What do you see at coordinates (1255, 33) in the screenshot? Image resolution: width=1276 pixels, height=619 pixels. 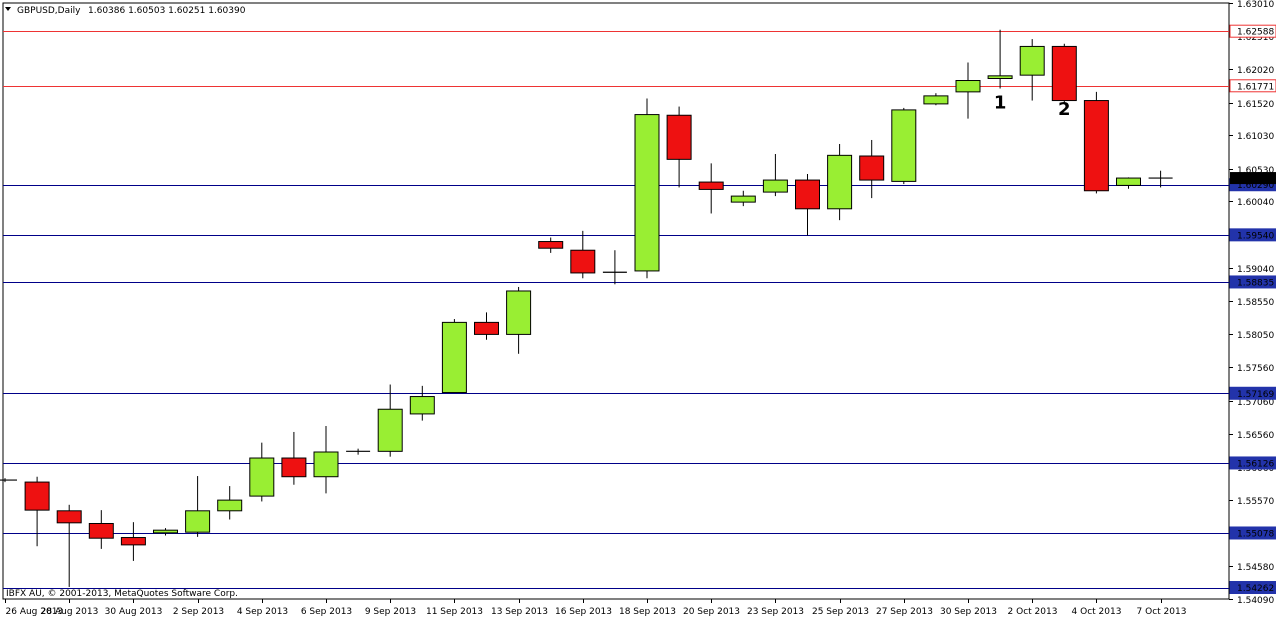 I see `level-label-1.62588: 1.62588` at bounding box center [1255, 33].